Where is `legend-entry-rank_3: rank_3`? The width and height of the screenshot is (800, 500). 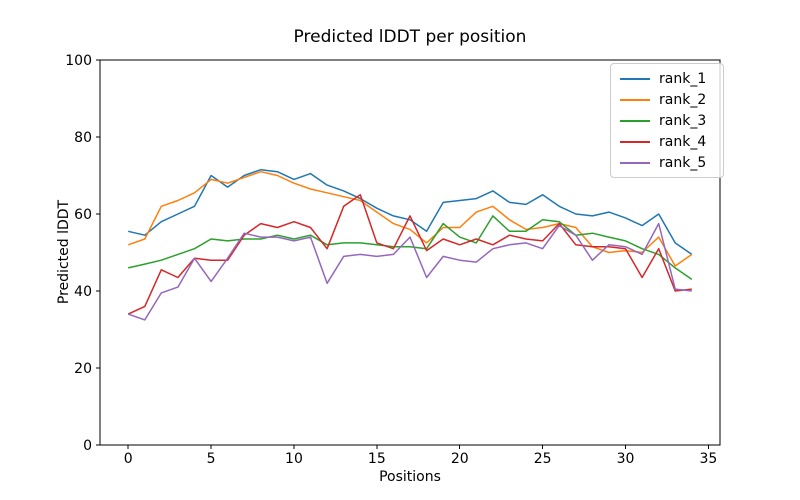
legend-entry-rank_3: rank_3 is located at coordinates (667, 120).